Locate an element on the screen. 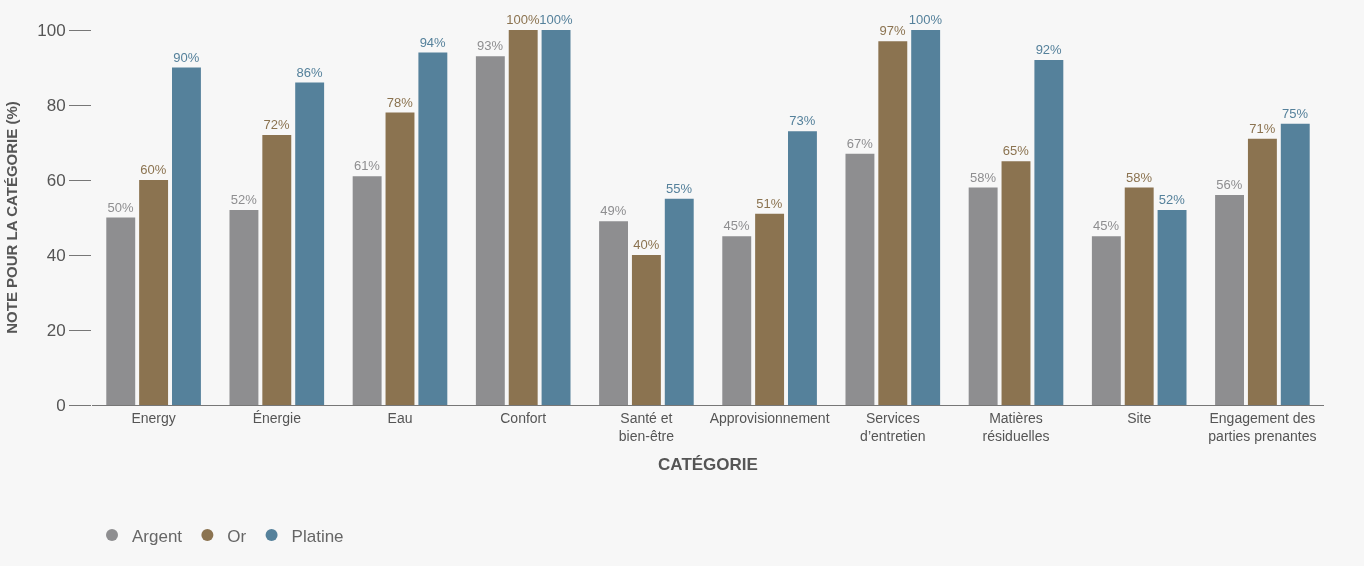 The height and width of the screenshot is (566, 1364). y-tick-label: 20 is located at coordinates (56, 330).